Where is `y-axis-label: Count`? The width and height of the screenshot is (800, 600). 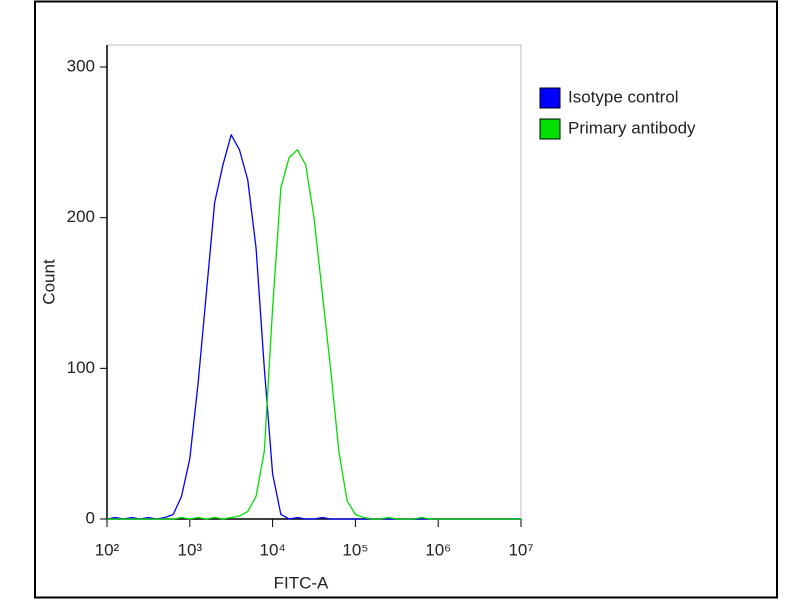 y-axis-label: Count is located at coordinates (48, 282).